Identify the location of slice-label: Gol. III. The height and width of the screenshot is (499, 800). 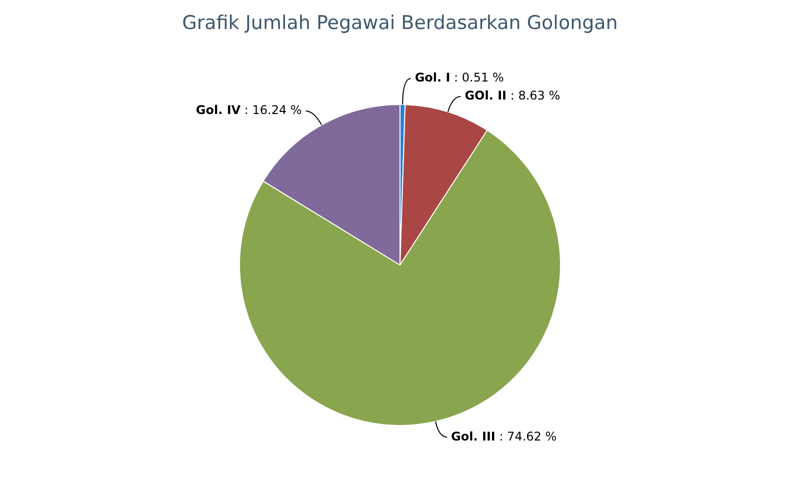
(473, 436).